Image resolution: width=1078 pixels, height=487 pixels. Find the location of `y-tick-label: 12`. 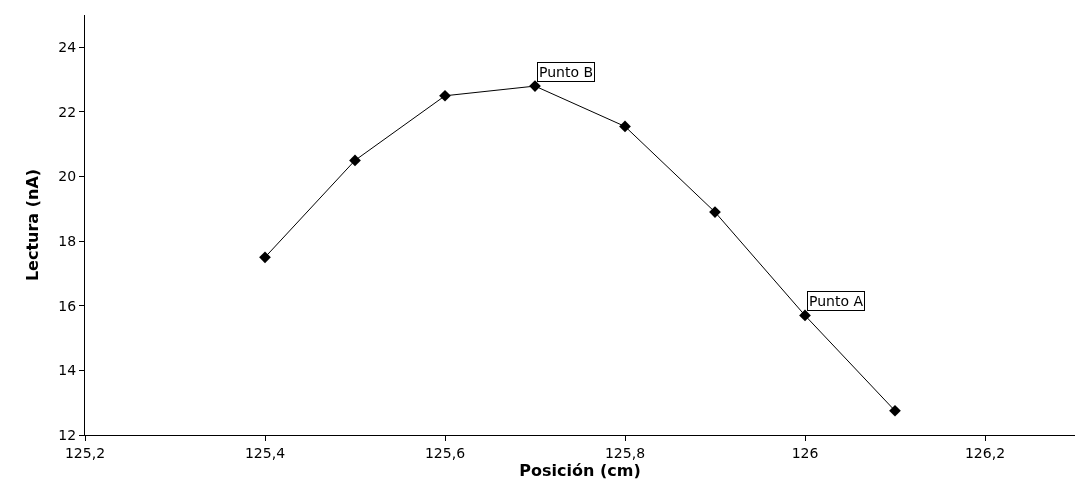

y-tick-label: 12 is located at coordinates (67, 434).